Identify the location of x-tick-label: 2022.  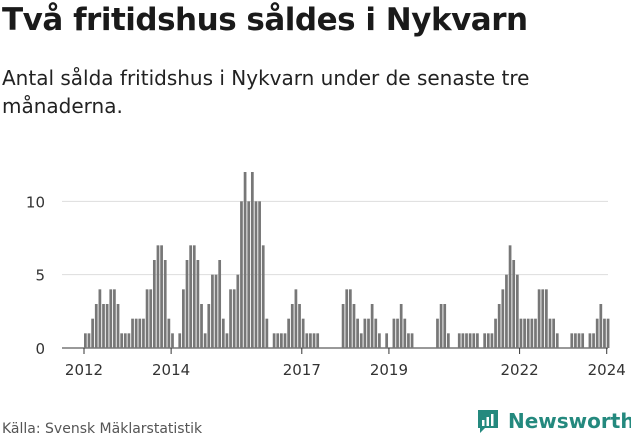
(520, 370).